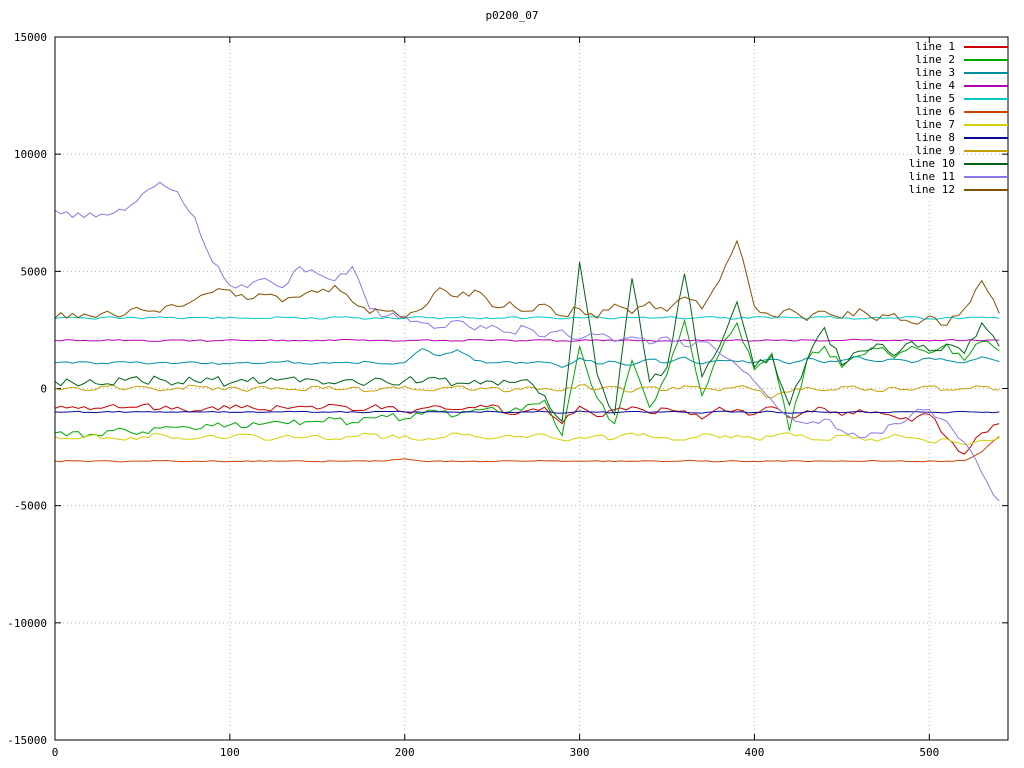 The image size is (1024, 768). What do you see at coordinates (958, 46) in the screenshot?
I see `legend-item: line 1` at bounding box center [958, 46].